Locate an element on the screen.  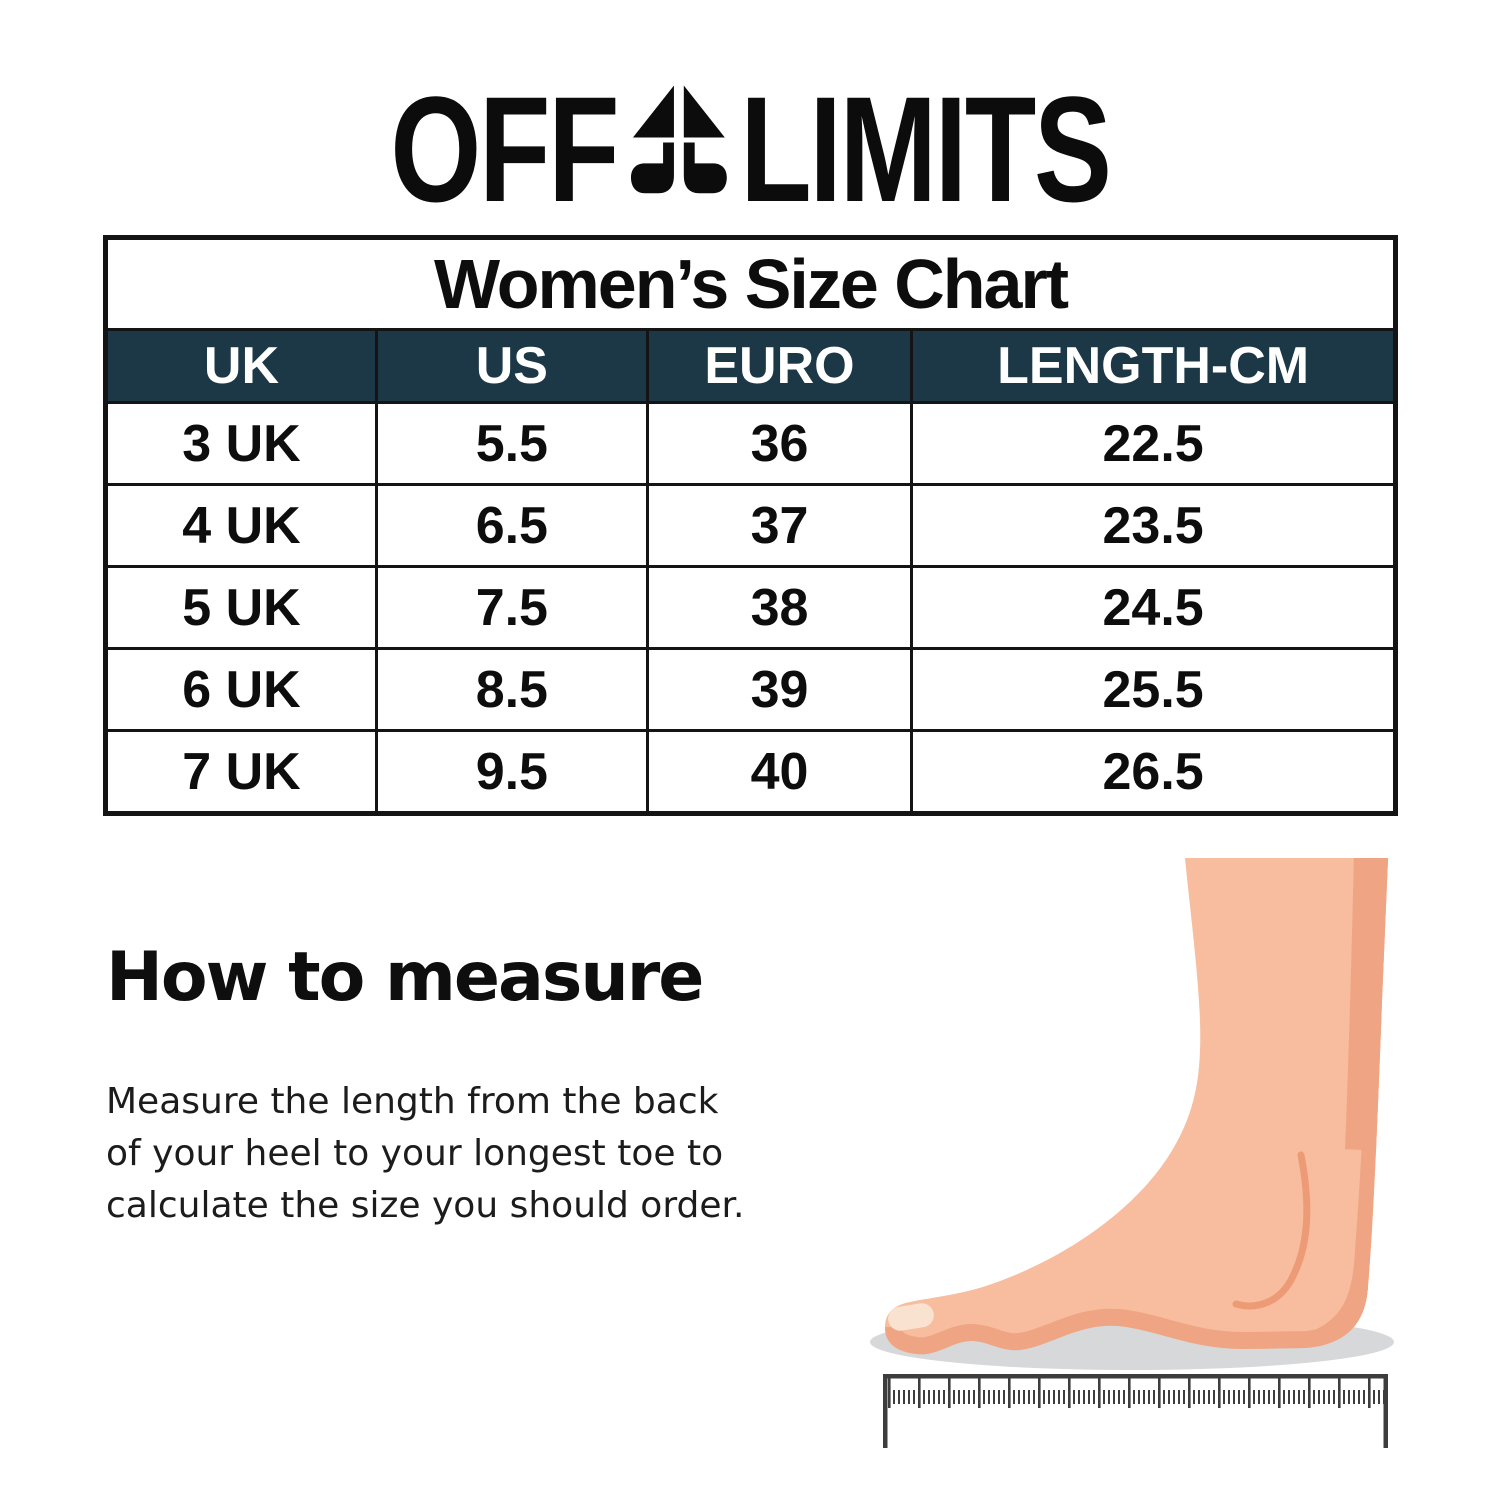
column-header-length: LENGTH-CM is located at coordinates (1153, 366).